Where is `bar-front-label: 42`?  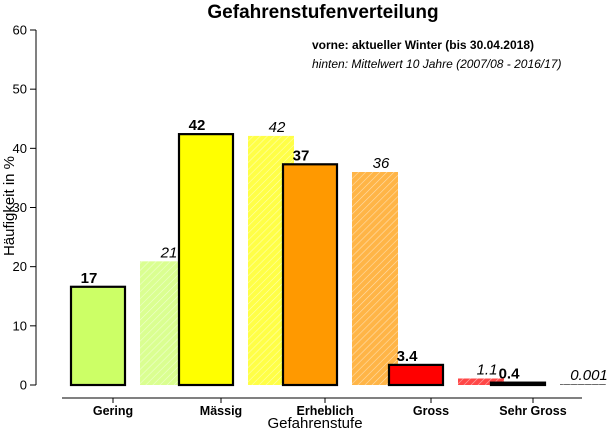
bar-front-label: 42 is located at coordinates (197, 125).